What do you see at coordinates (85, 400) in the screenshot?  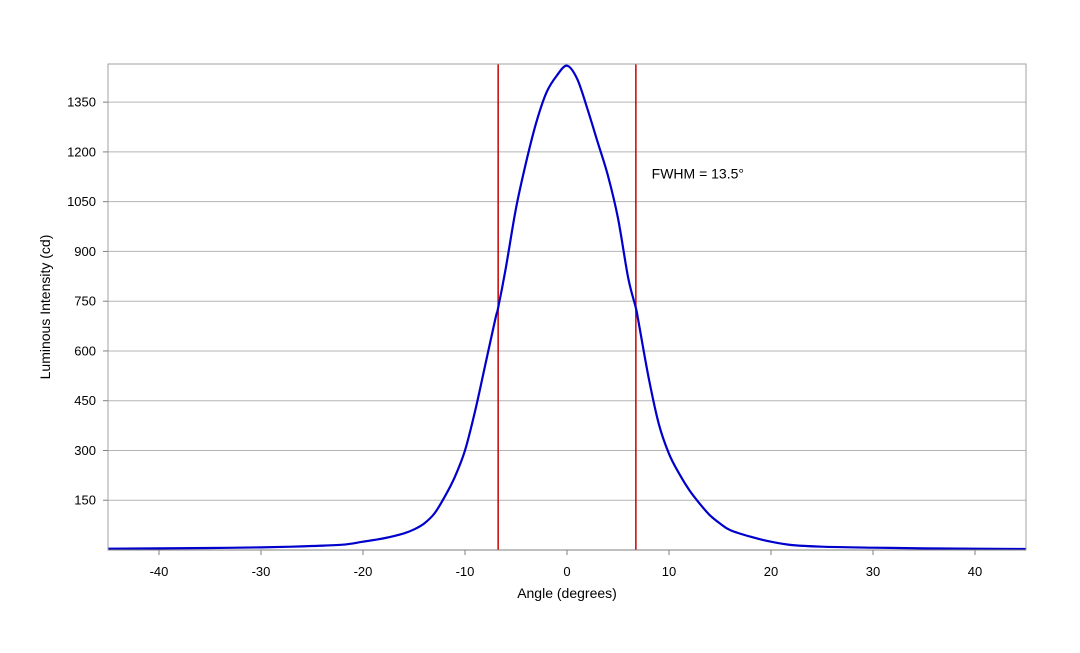 I see `y-tick-label: 450` at bounding box center [85, 400].